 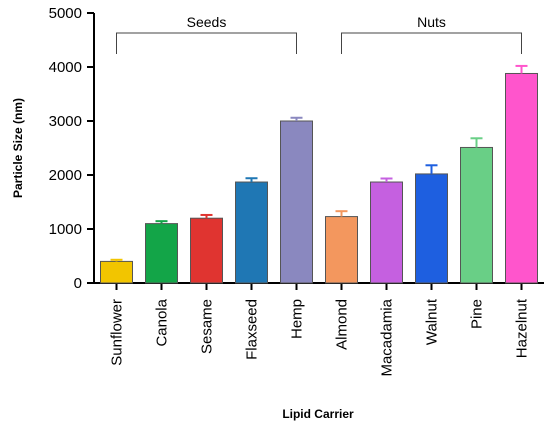 What do you see at coordinates (431, 22) in the screenshot?
I see `group-label-nuts: Nuts` at bounding box center [431, 22].